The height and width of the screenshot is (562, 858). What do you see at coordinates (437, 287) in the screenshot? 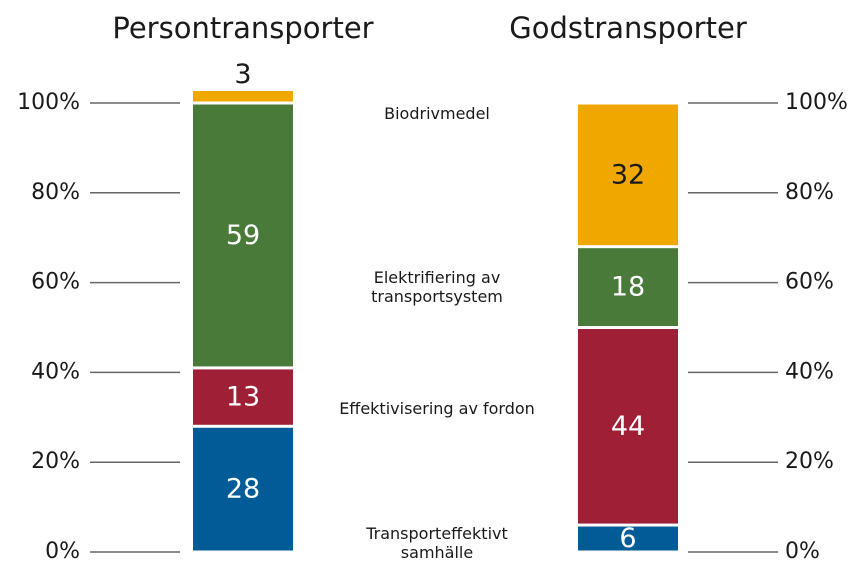
I see `legend-label: Elektrifiering av transportsystem` at bounding box center [437, 287].